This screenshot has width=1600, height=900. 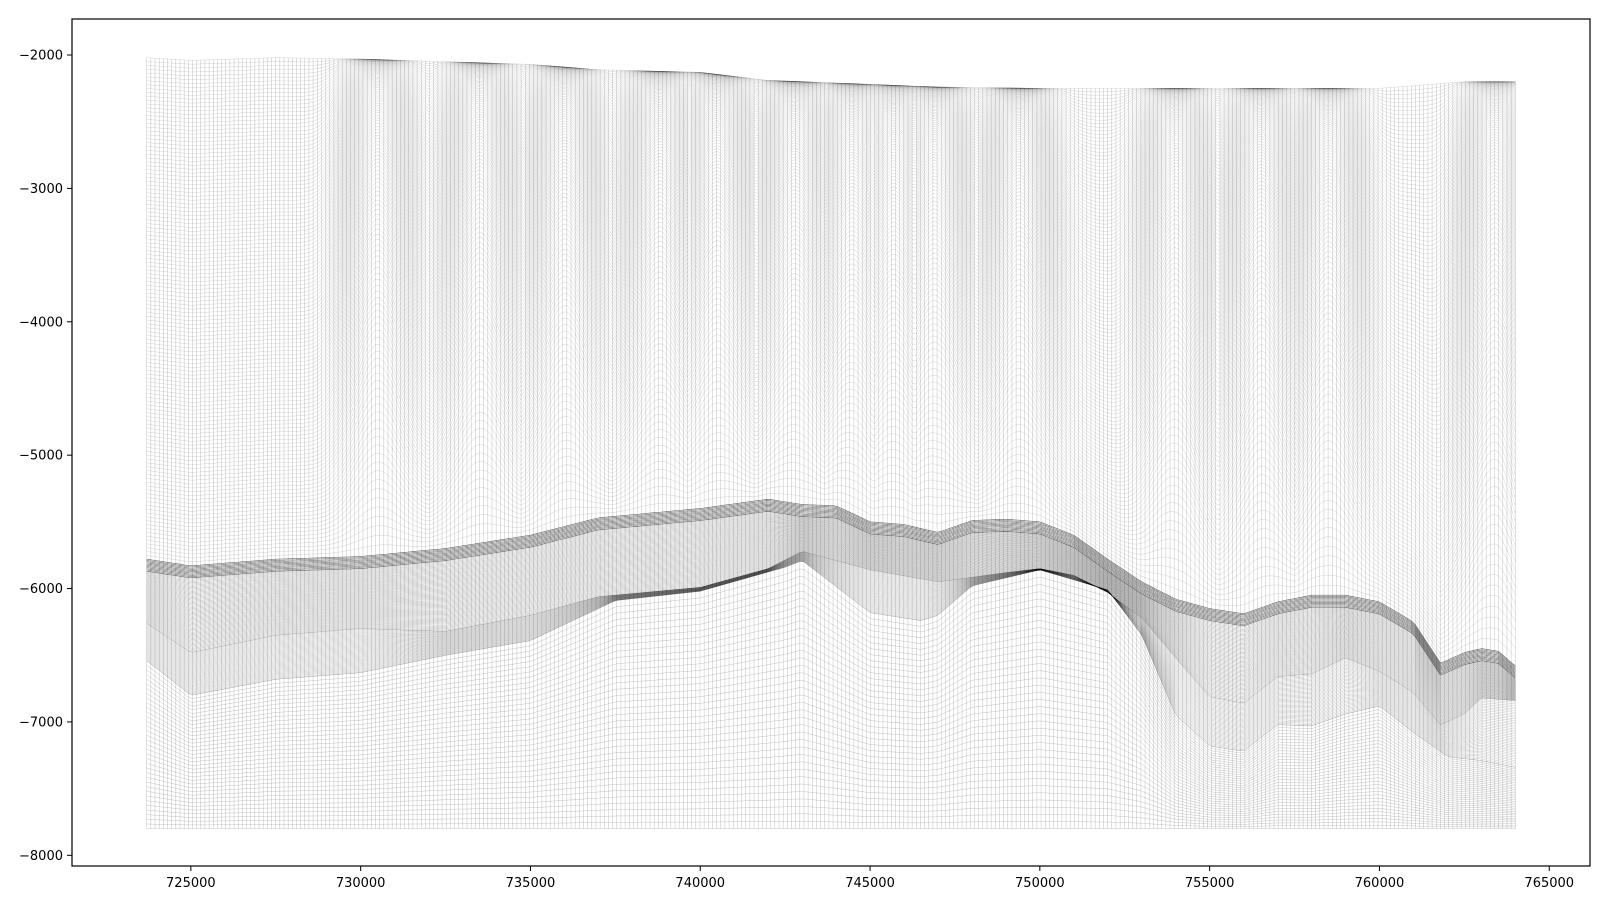 I want to click on x-tick-label: 765000, so click(x=1549, y=883).